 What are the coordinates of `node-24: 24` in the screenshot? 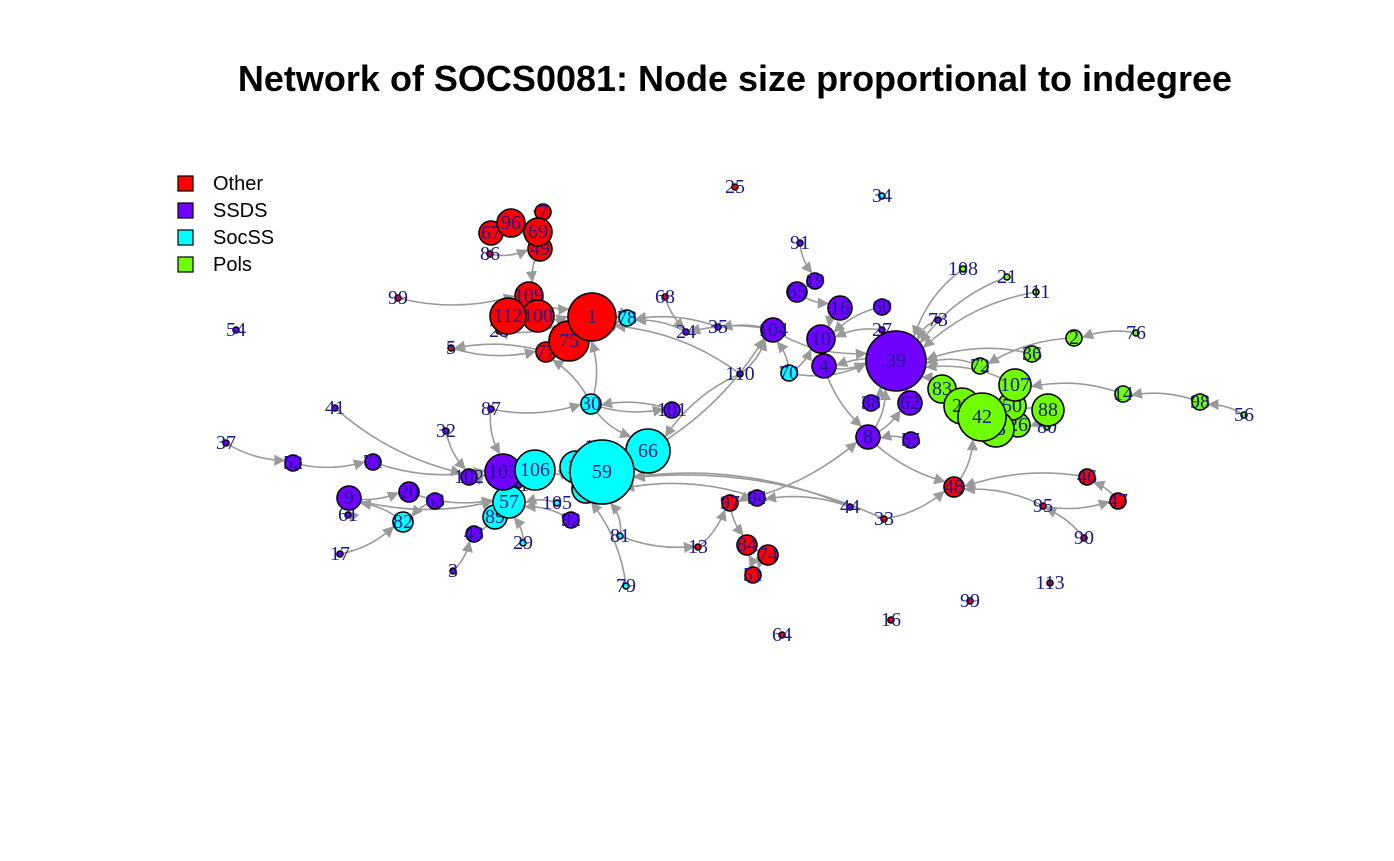 It's located at (686, 332).